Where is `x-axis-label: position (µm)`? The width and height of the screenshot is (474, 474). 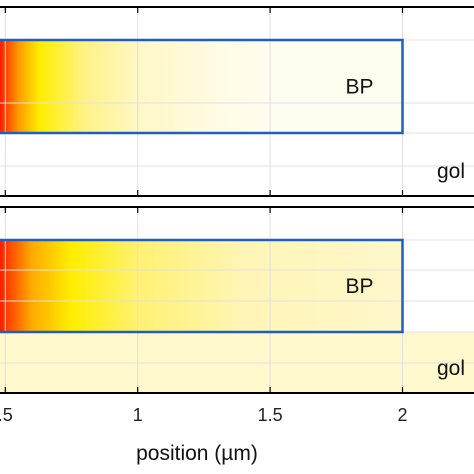
x-axis-label: position (µm) is located at coordinates (197, 453).